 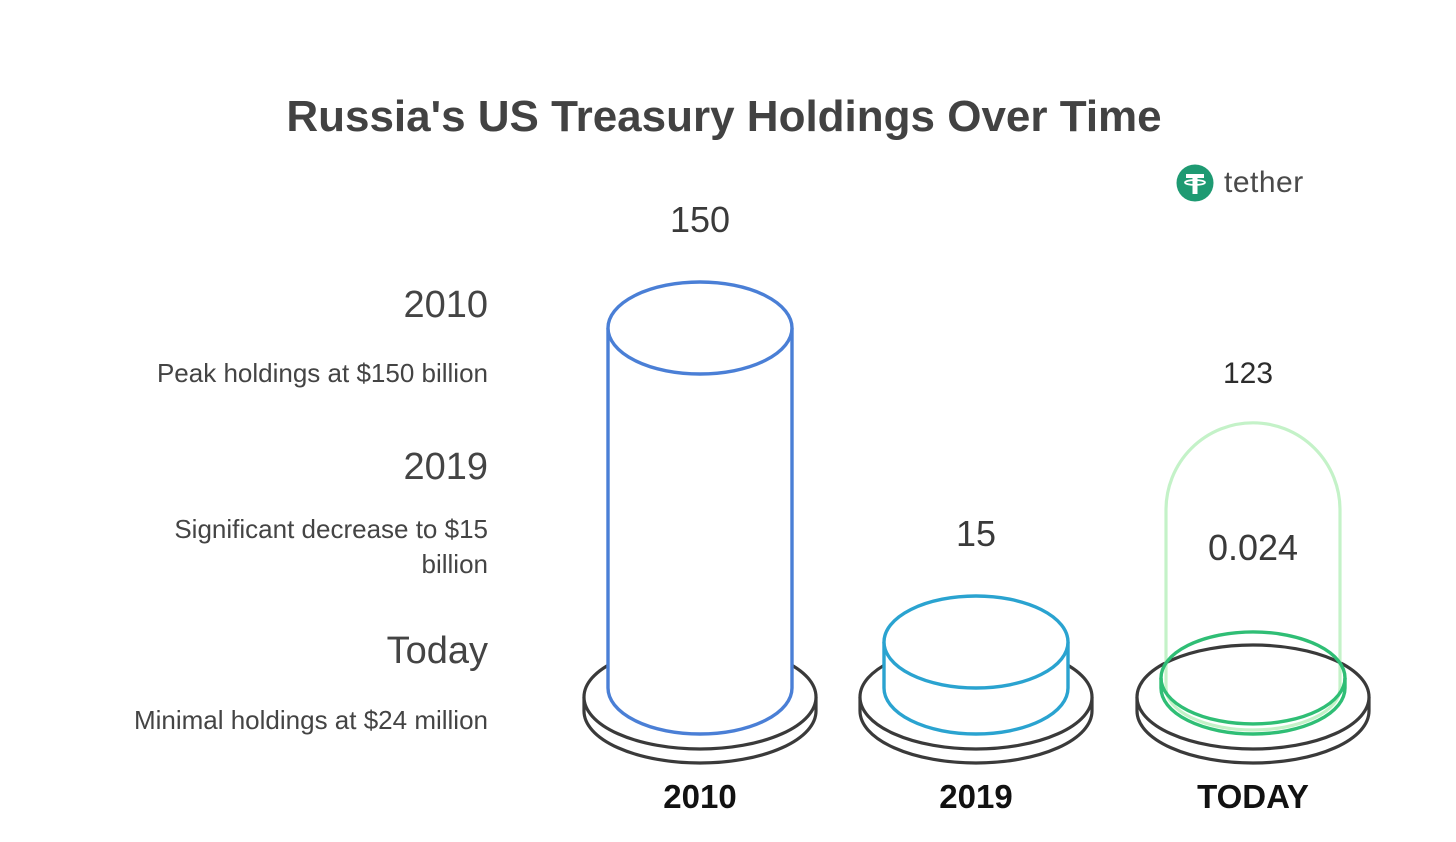 What do you see at coordinates (331, 546) in the screenshot?
I see `side-desc-2019: Significant decrease to $15 billion` at bounding box center [331, 546].